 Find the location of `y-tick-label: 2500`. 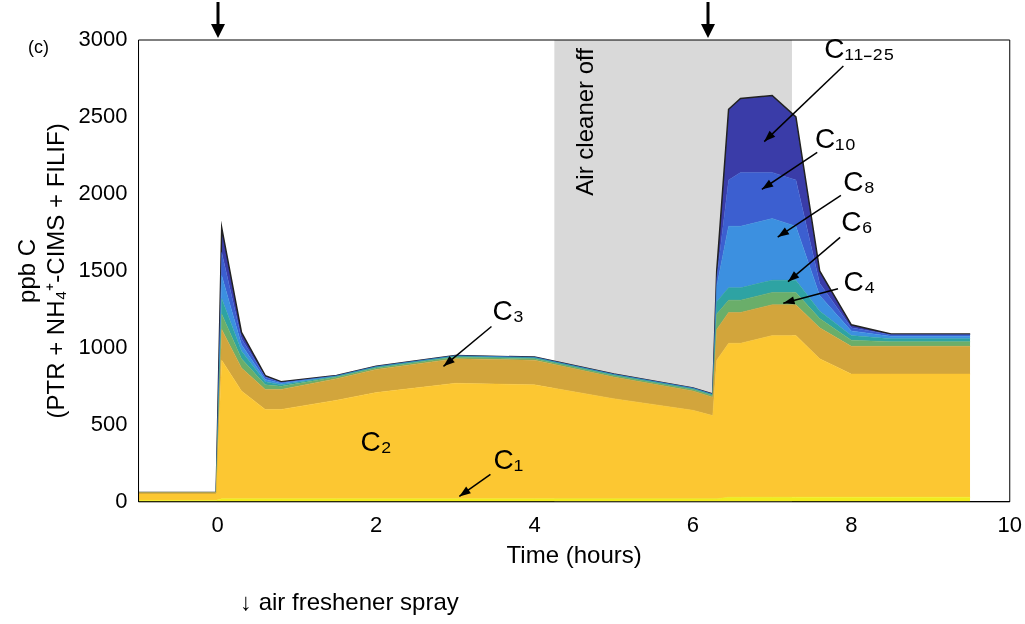

y-tick-label: 2500 is located at coordinates (103, 116).